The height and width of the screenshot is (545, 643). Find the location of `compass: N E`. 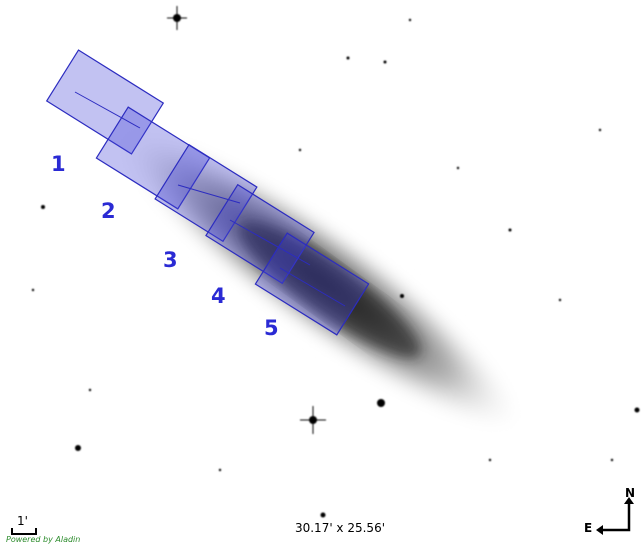

compass: N E is located at coordinates (609, 510).